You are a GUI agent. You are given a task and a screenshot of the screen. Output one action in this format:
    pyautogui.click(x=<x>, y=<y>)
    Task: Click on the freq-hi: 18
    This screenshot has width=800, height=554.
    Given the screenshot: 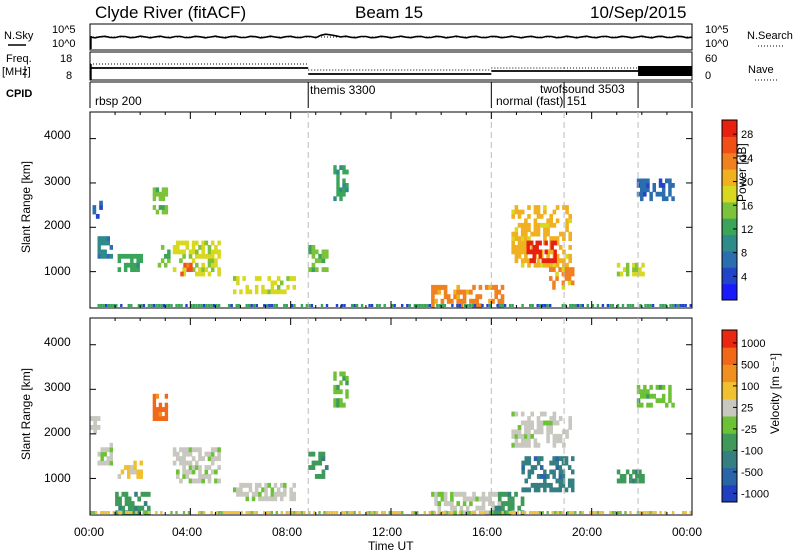 What is the action you would take?
    pyautogui.click(x=66, y=59)
    